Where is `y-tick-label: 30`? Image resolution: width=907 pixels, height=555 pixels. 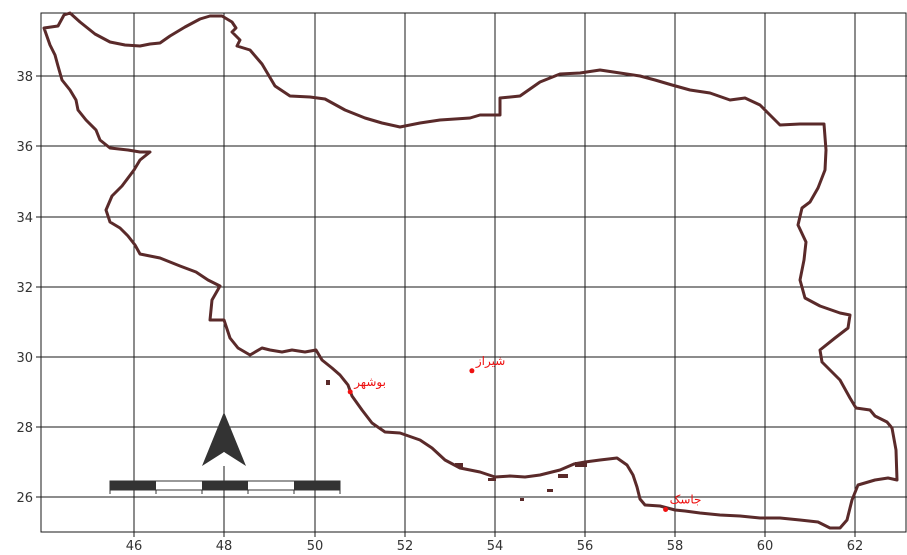
y-tick-label: 30 is located at coordinates (24, 358).